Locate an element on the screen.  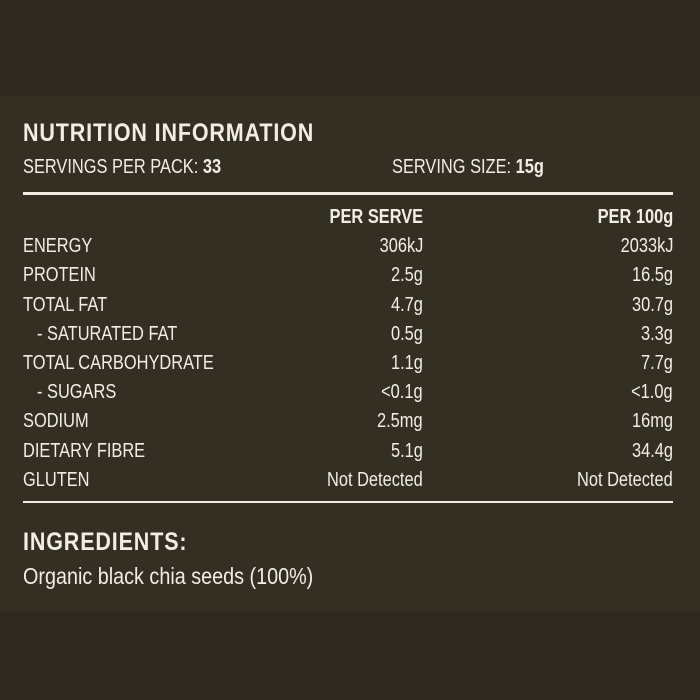
ingredients-title: INGREDIENTS: is located at coordinates (105, 541).